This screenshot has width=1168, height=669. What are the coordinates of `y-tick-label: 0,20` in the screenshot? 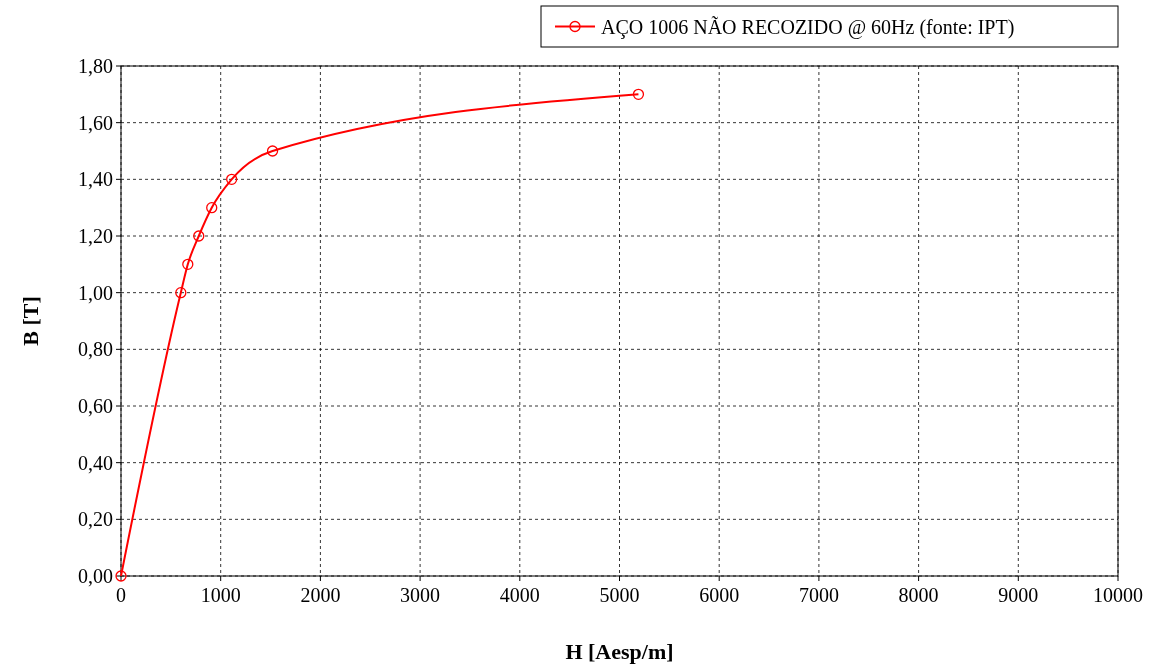 It's located at (95, 519).